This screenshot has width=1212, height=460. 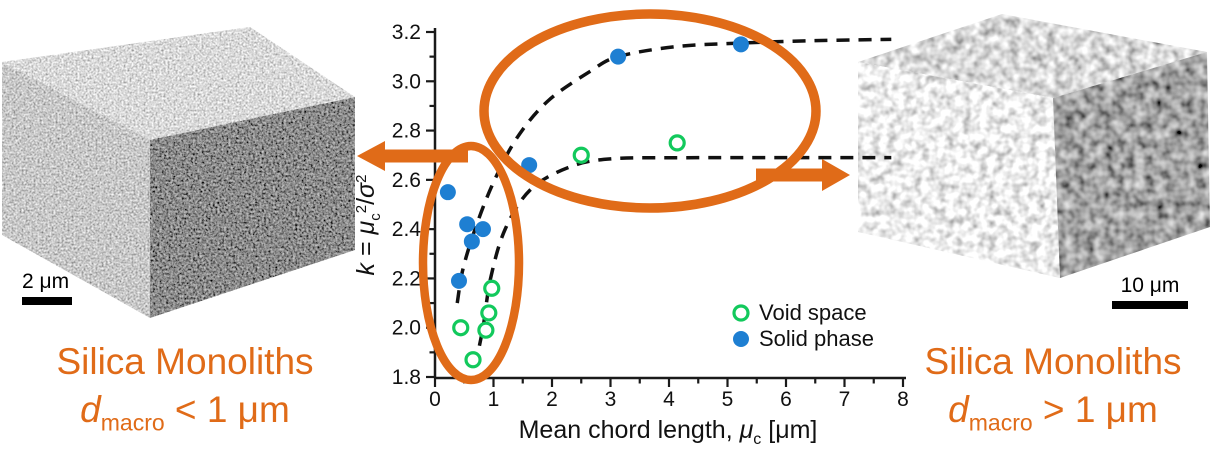 I want to click on left-caption-line2: dmacro < 1 μm, so click(x=185, y=416).